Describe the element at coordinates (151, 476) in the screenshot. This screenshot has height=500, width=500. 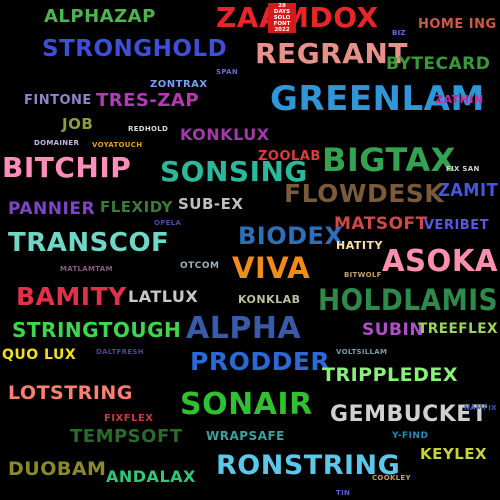
I see `word-andalax: Andalax` at that location.